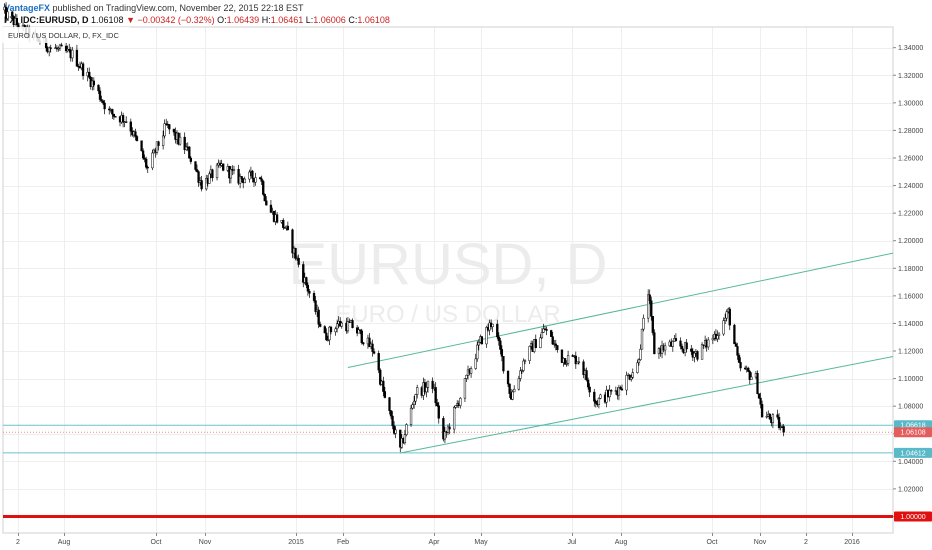 This screenshot has width=932, height=550. What do you see at coordinates (647, 405) in the screenshot?
I see `channel-lower-line` at bounding box center [647, 405].